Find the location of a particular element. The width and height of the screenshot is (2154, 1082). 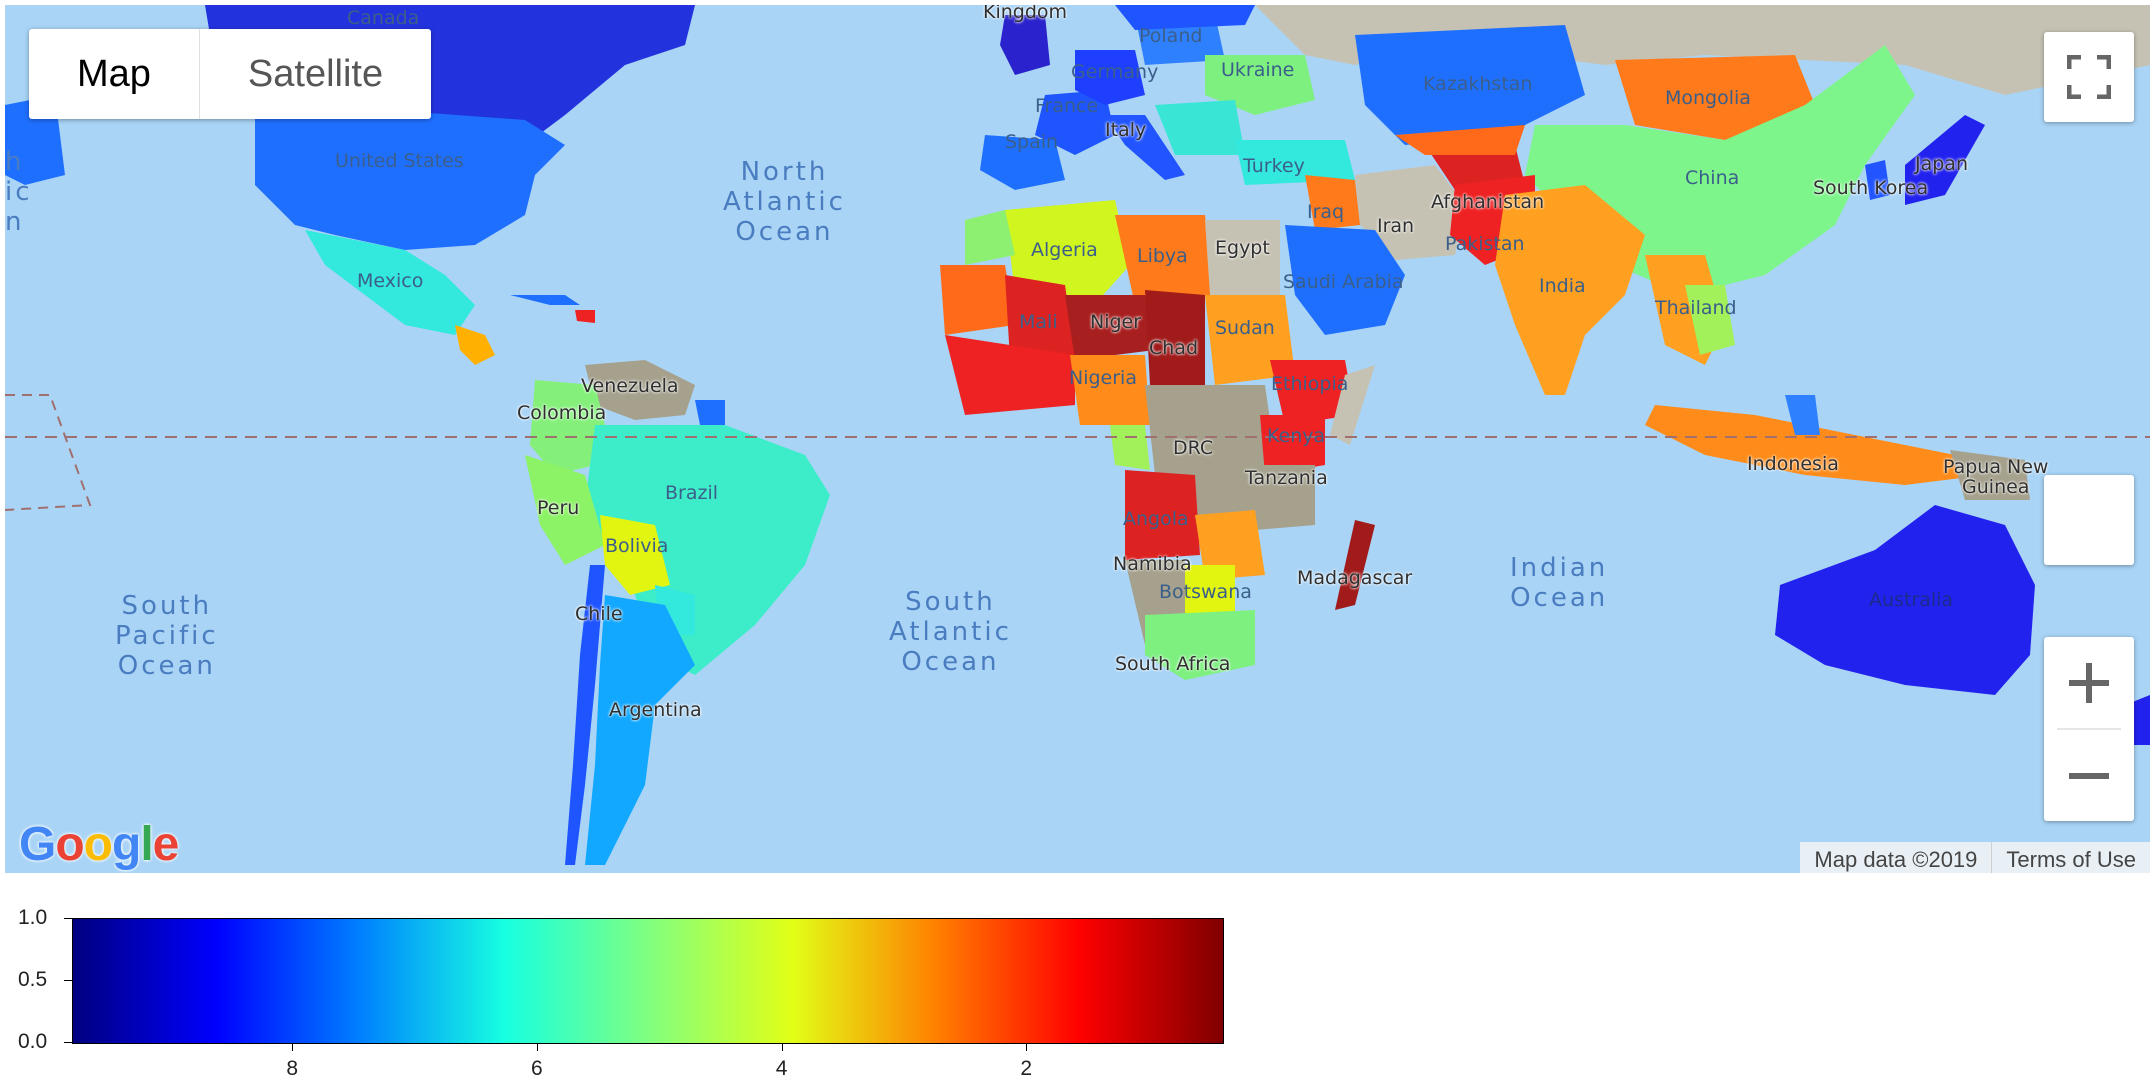

country-chile is located at coordinates (585, 715).